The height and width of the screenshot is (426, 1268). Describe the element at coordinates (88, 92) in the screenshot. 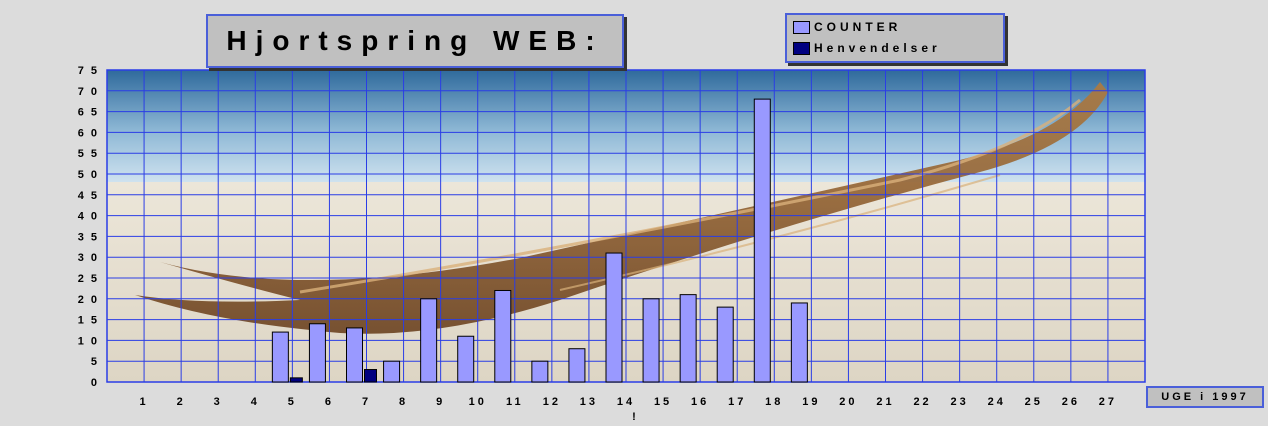

I see `y-tick-label: 7 0` at that location.